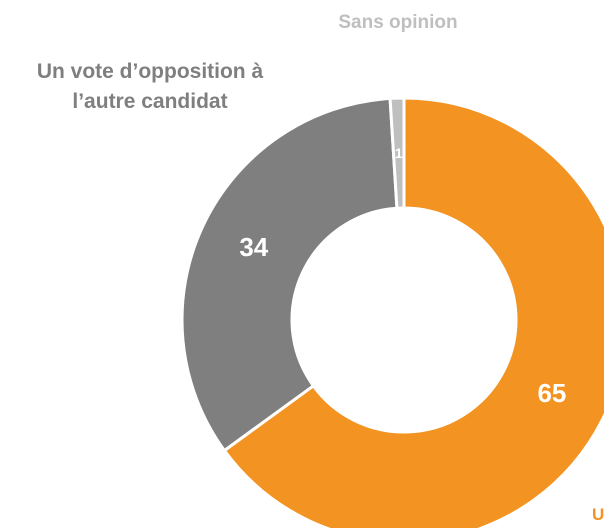  I want to click on category-label-line: U, so click(598, 514).